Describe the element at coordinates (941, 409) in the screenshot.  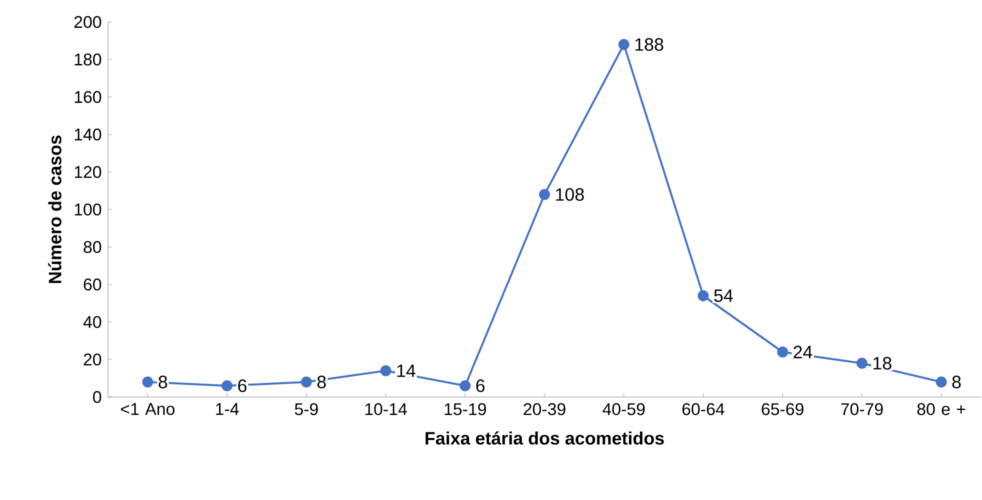
I see `x-tick-label: 80 e +` at that location.